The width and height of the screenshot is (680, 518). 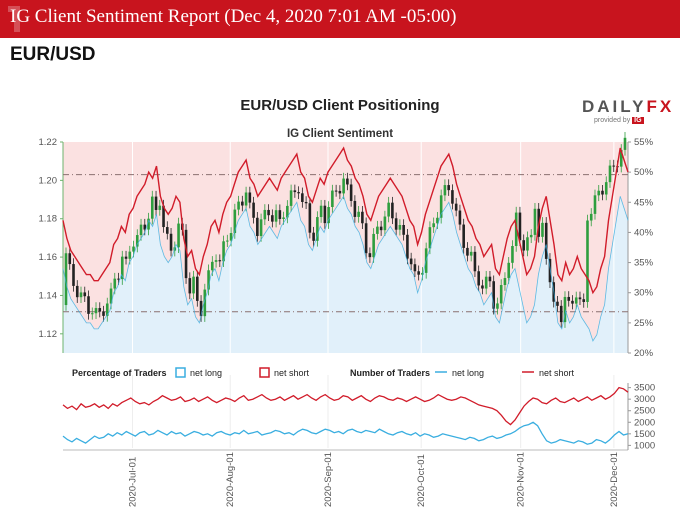 What do you see at coordinates (345, 433) in the screenshot?
I see `traders-long-line` at bounding box center [345, 433].